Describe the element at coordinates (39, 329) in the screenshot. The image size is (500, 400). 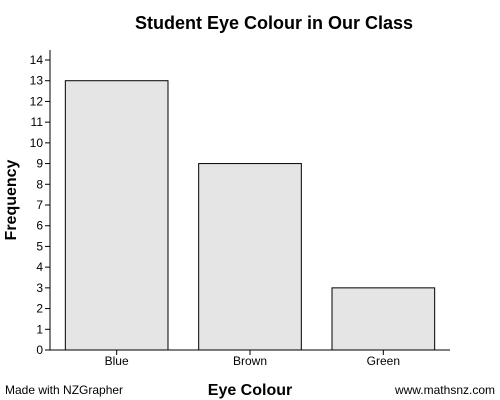
I see `y-tick-label: 1` at that location.